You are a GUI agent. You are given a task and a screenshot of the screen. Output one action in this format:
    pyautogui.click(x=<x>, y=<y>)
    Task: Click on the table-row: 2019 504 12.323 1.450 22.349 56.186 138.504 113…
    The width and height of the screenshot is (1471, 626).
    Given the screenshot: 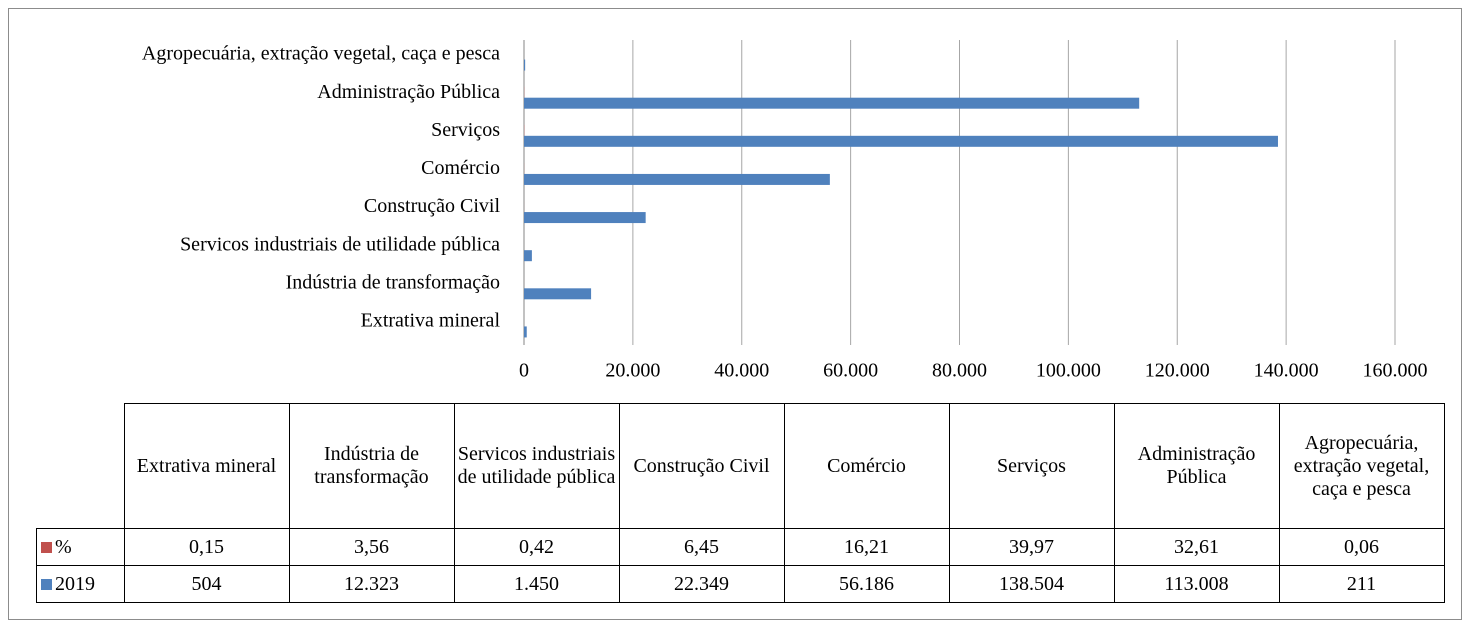 What is the action you would take?
    pyautogui.click(x=740, y=584)
    